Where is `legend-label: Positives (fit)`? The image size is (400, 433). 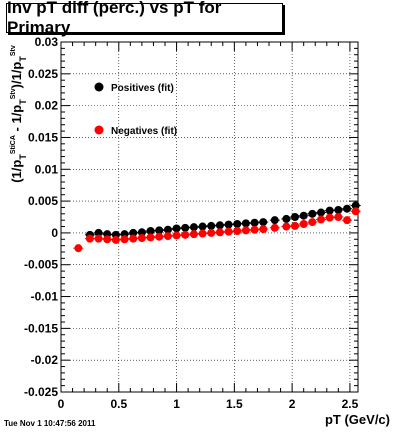 legend-label: Positives (fit) is located at coordinates (142, 88).